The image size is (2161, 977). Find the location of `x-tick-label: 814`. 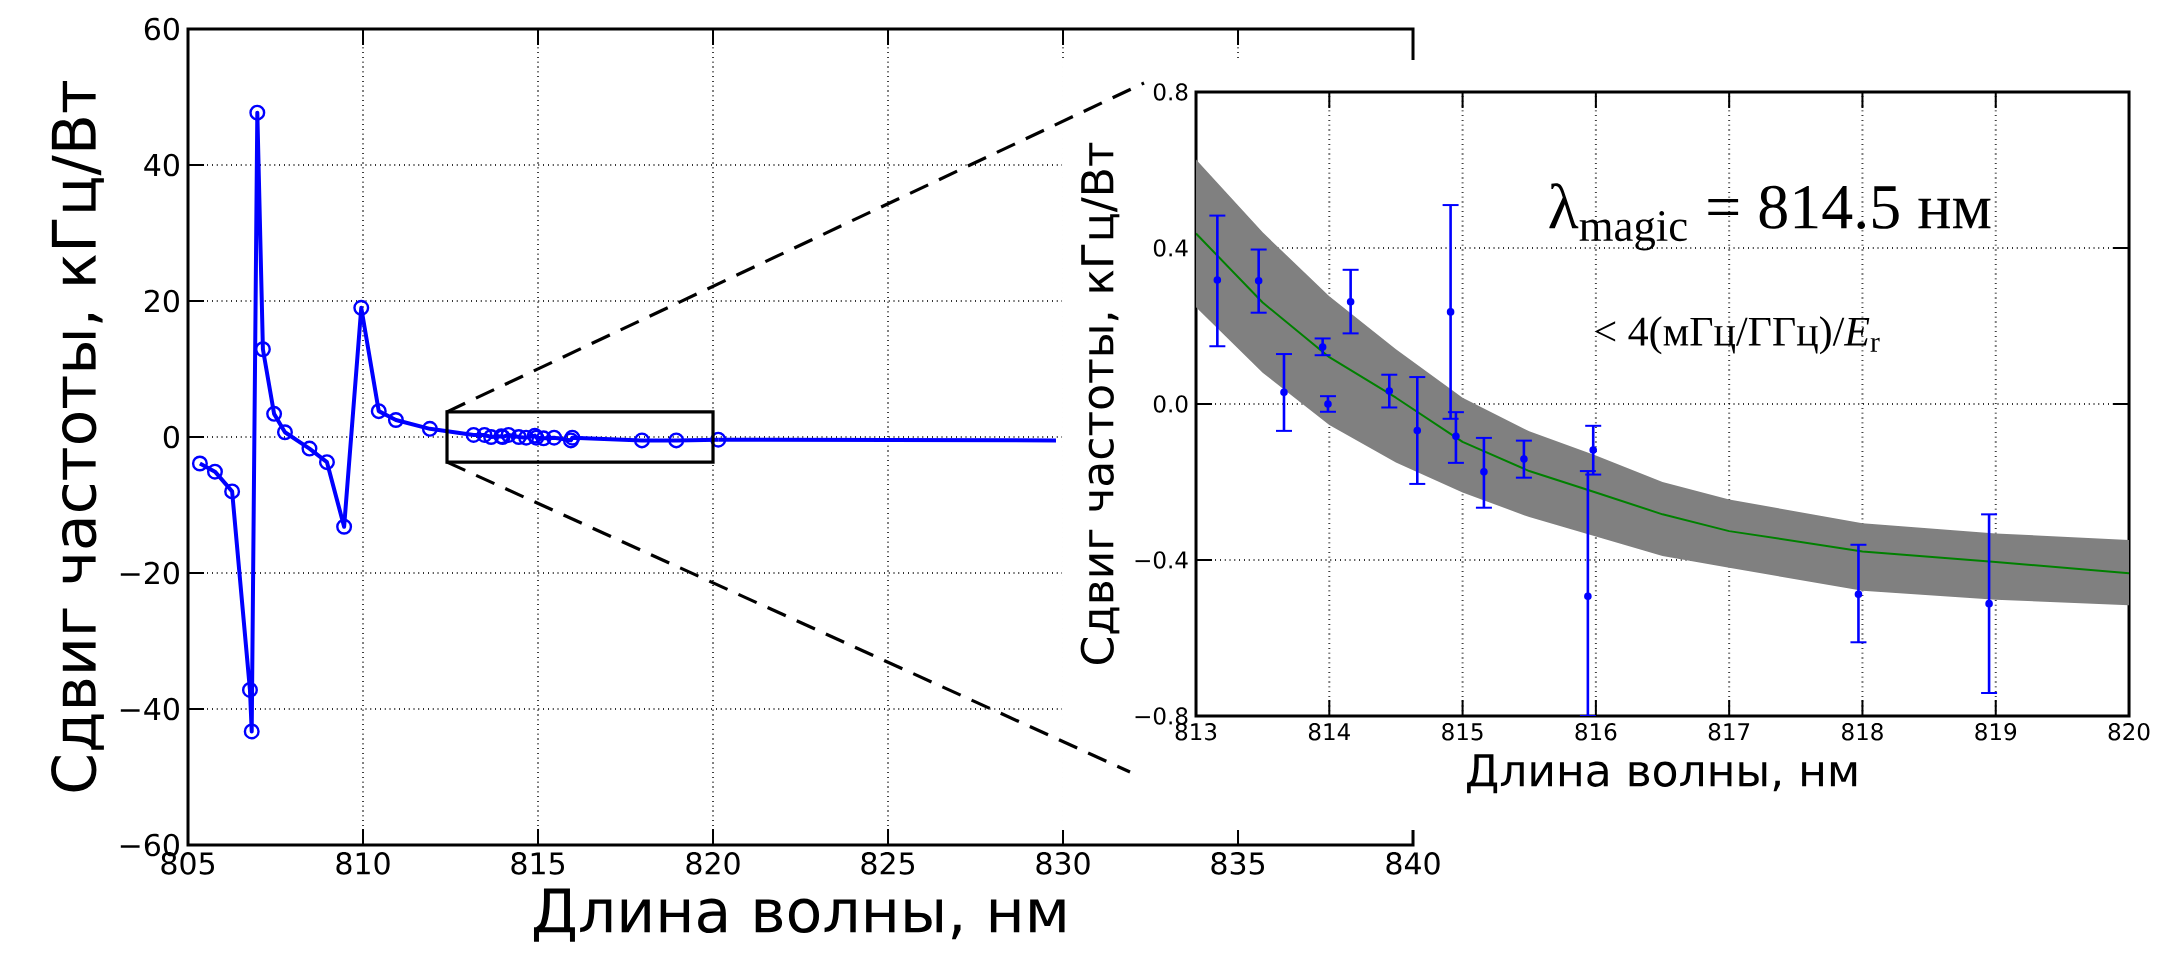

x-tick-label: 814 is located at coordinates (1329, 732).